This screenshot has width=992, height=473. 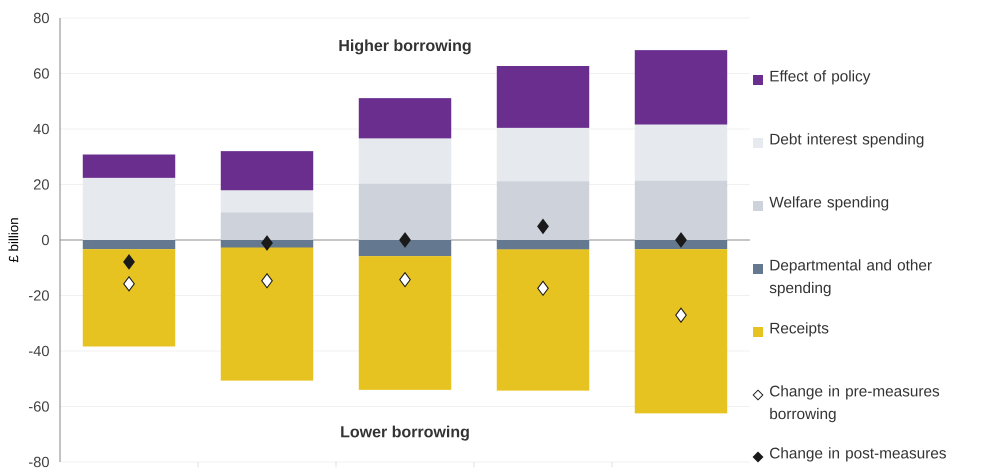 What do you see at coordinates (799, 329) in the screenshot?
I see `legend-label: Receipts` at bounding box center [799, 329].